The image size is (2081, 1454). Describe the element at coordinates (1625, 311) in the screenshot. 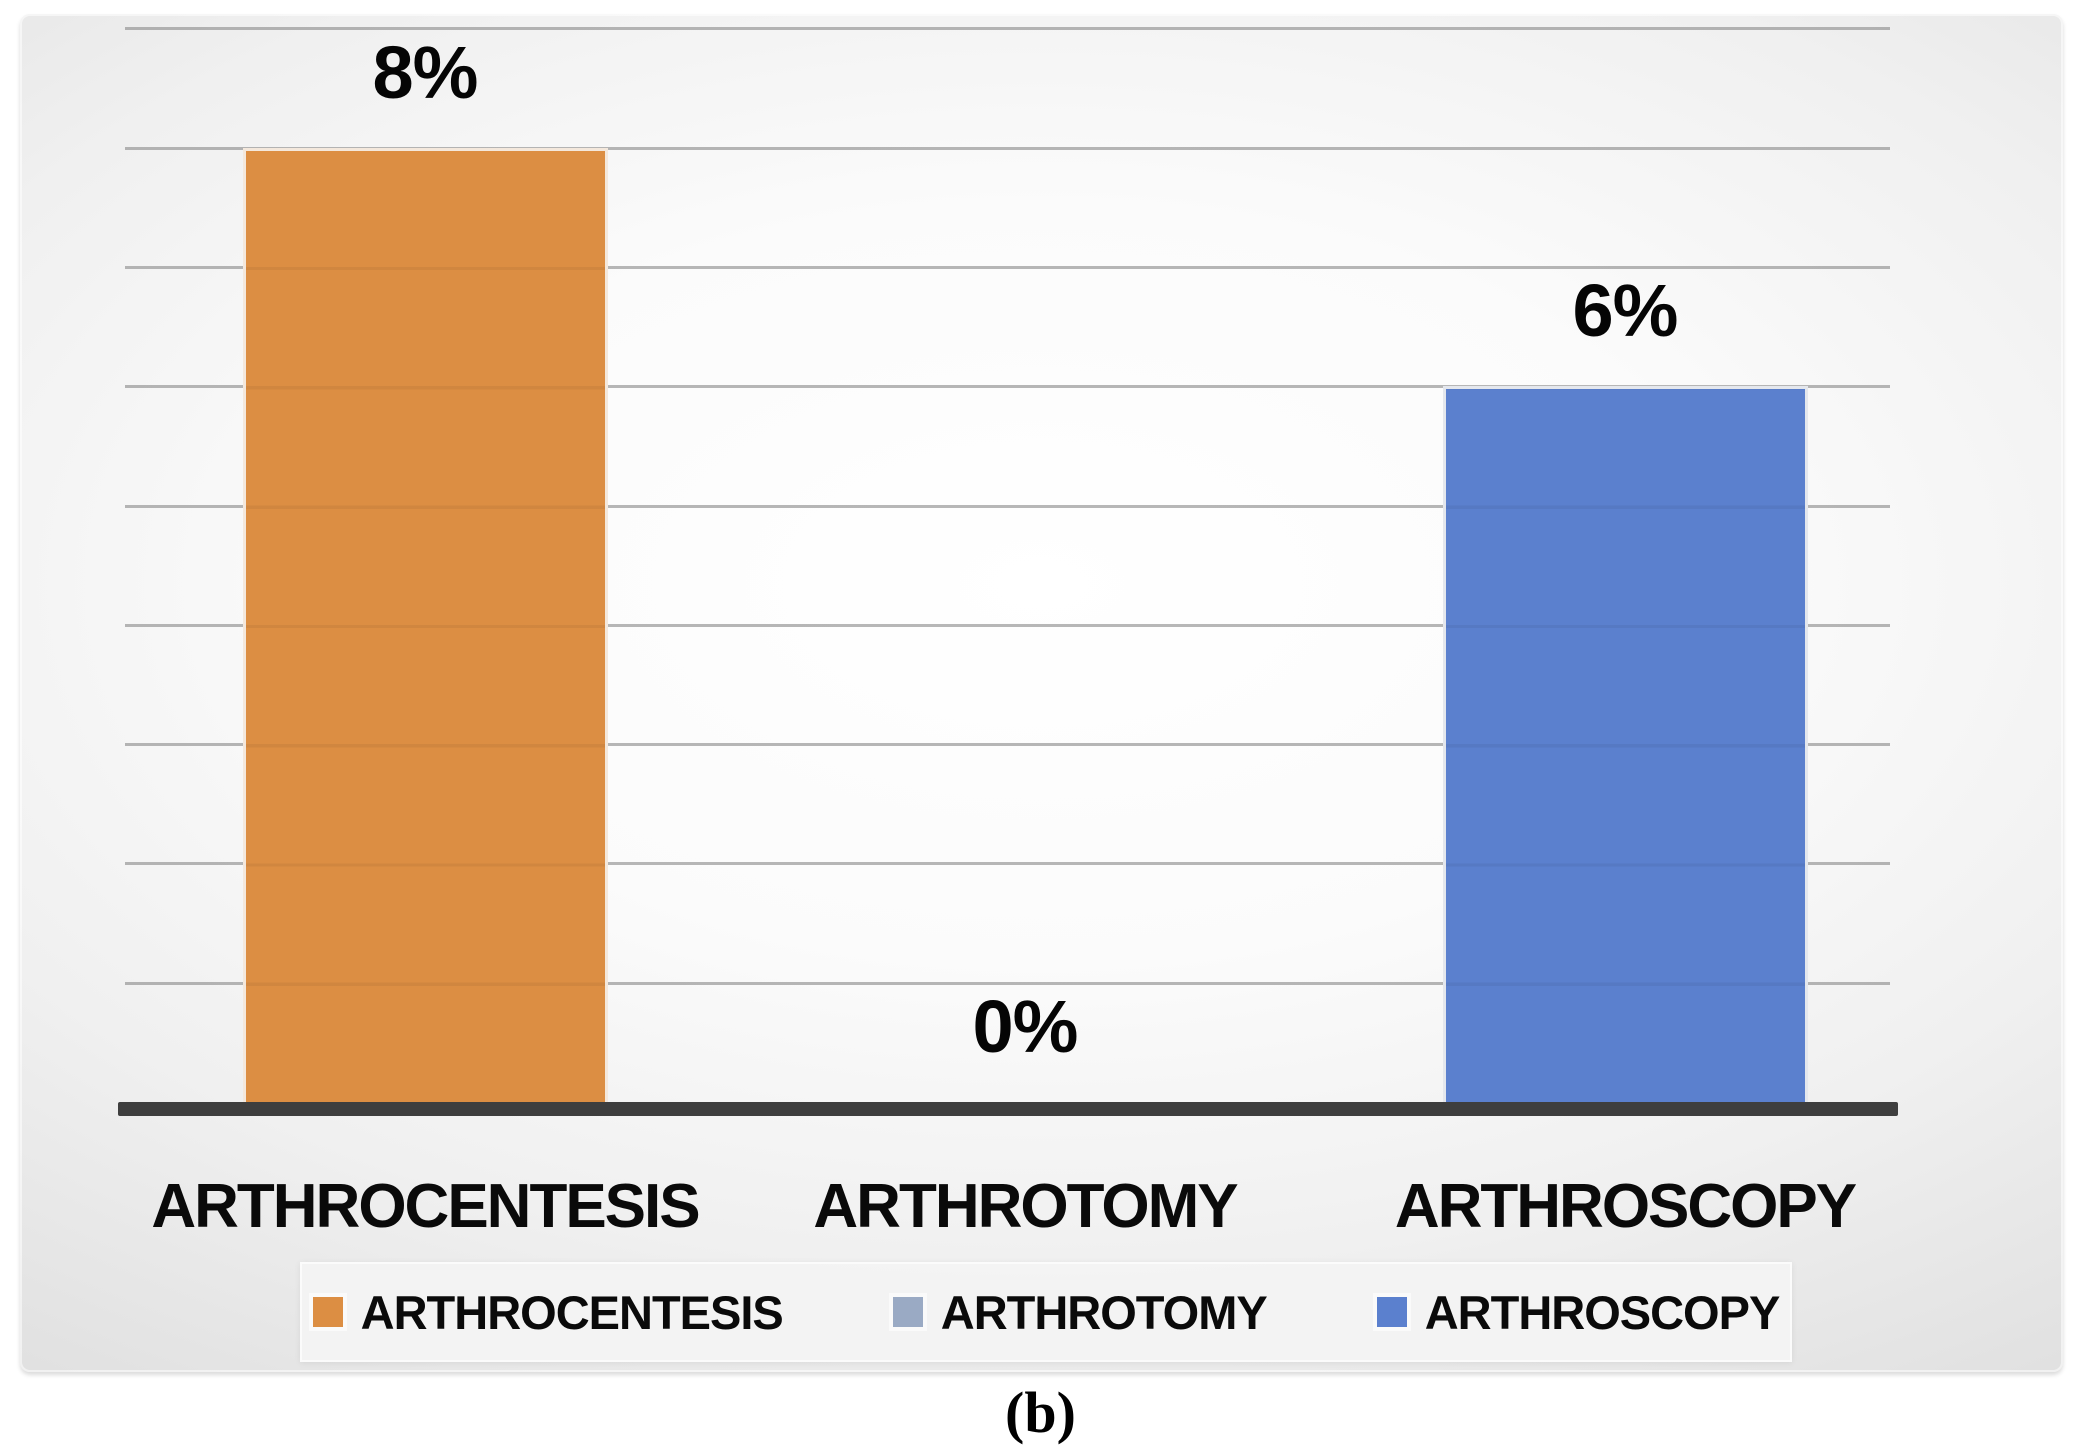

I see `data-label-arthroscopy: 6%` at that location.